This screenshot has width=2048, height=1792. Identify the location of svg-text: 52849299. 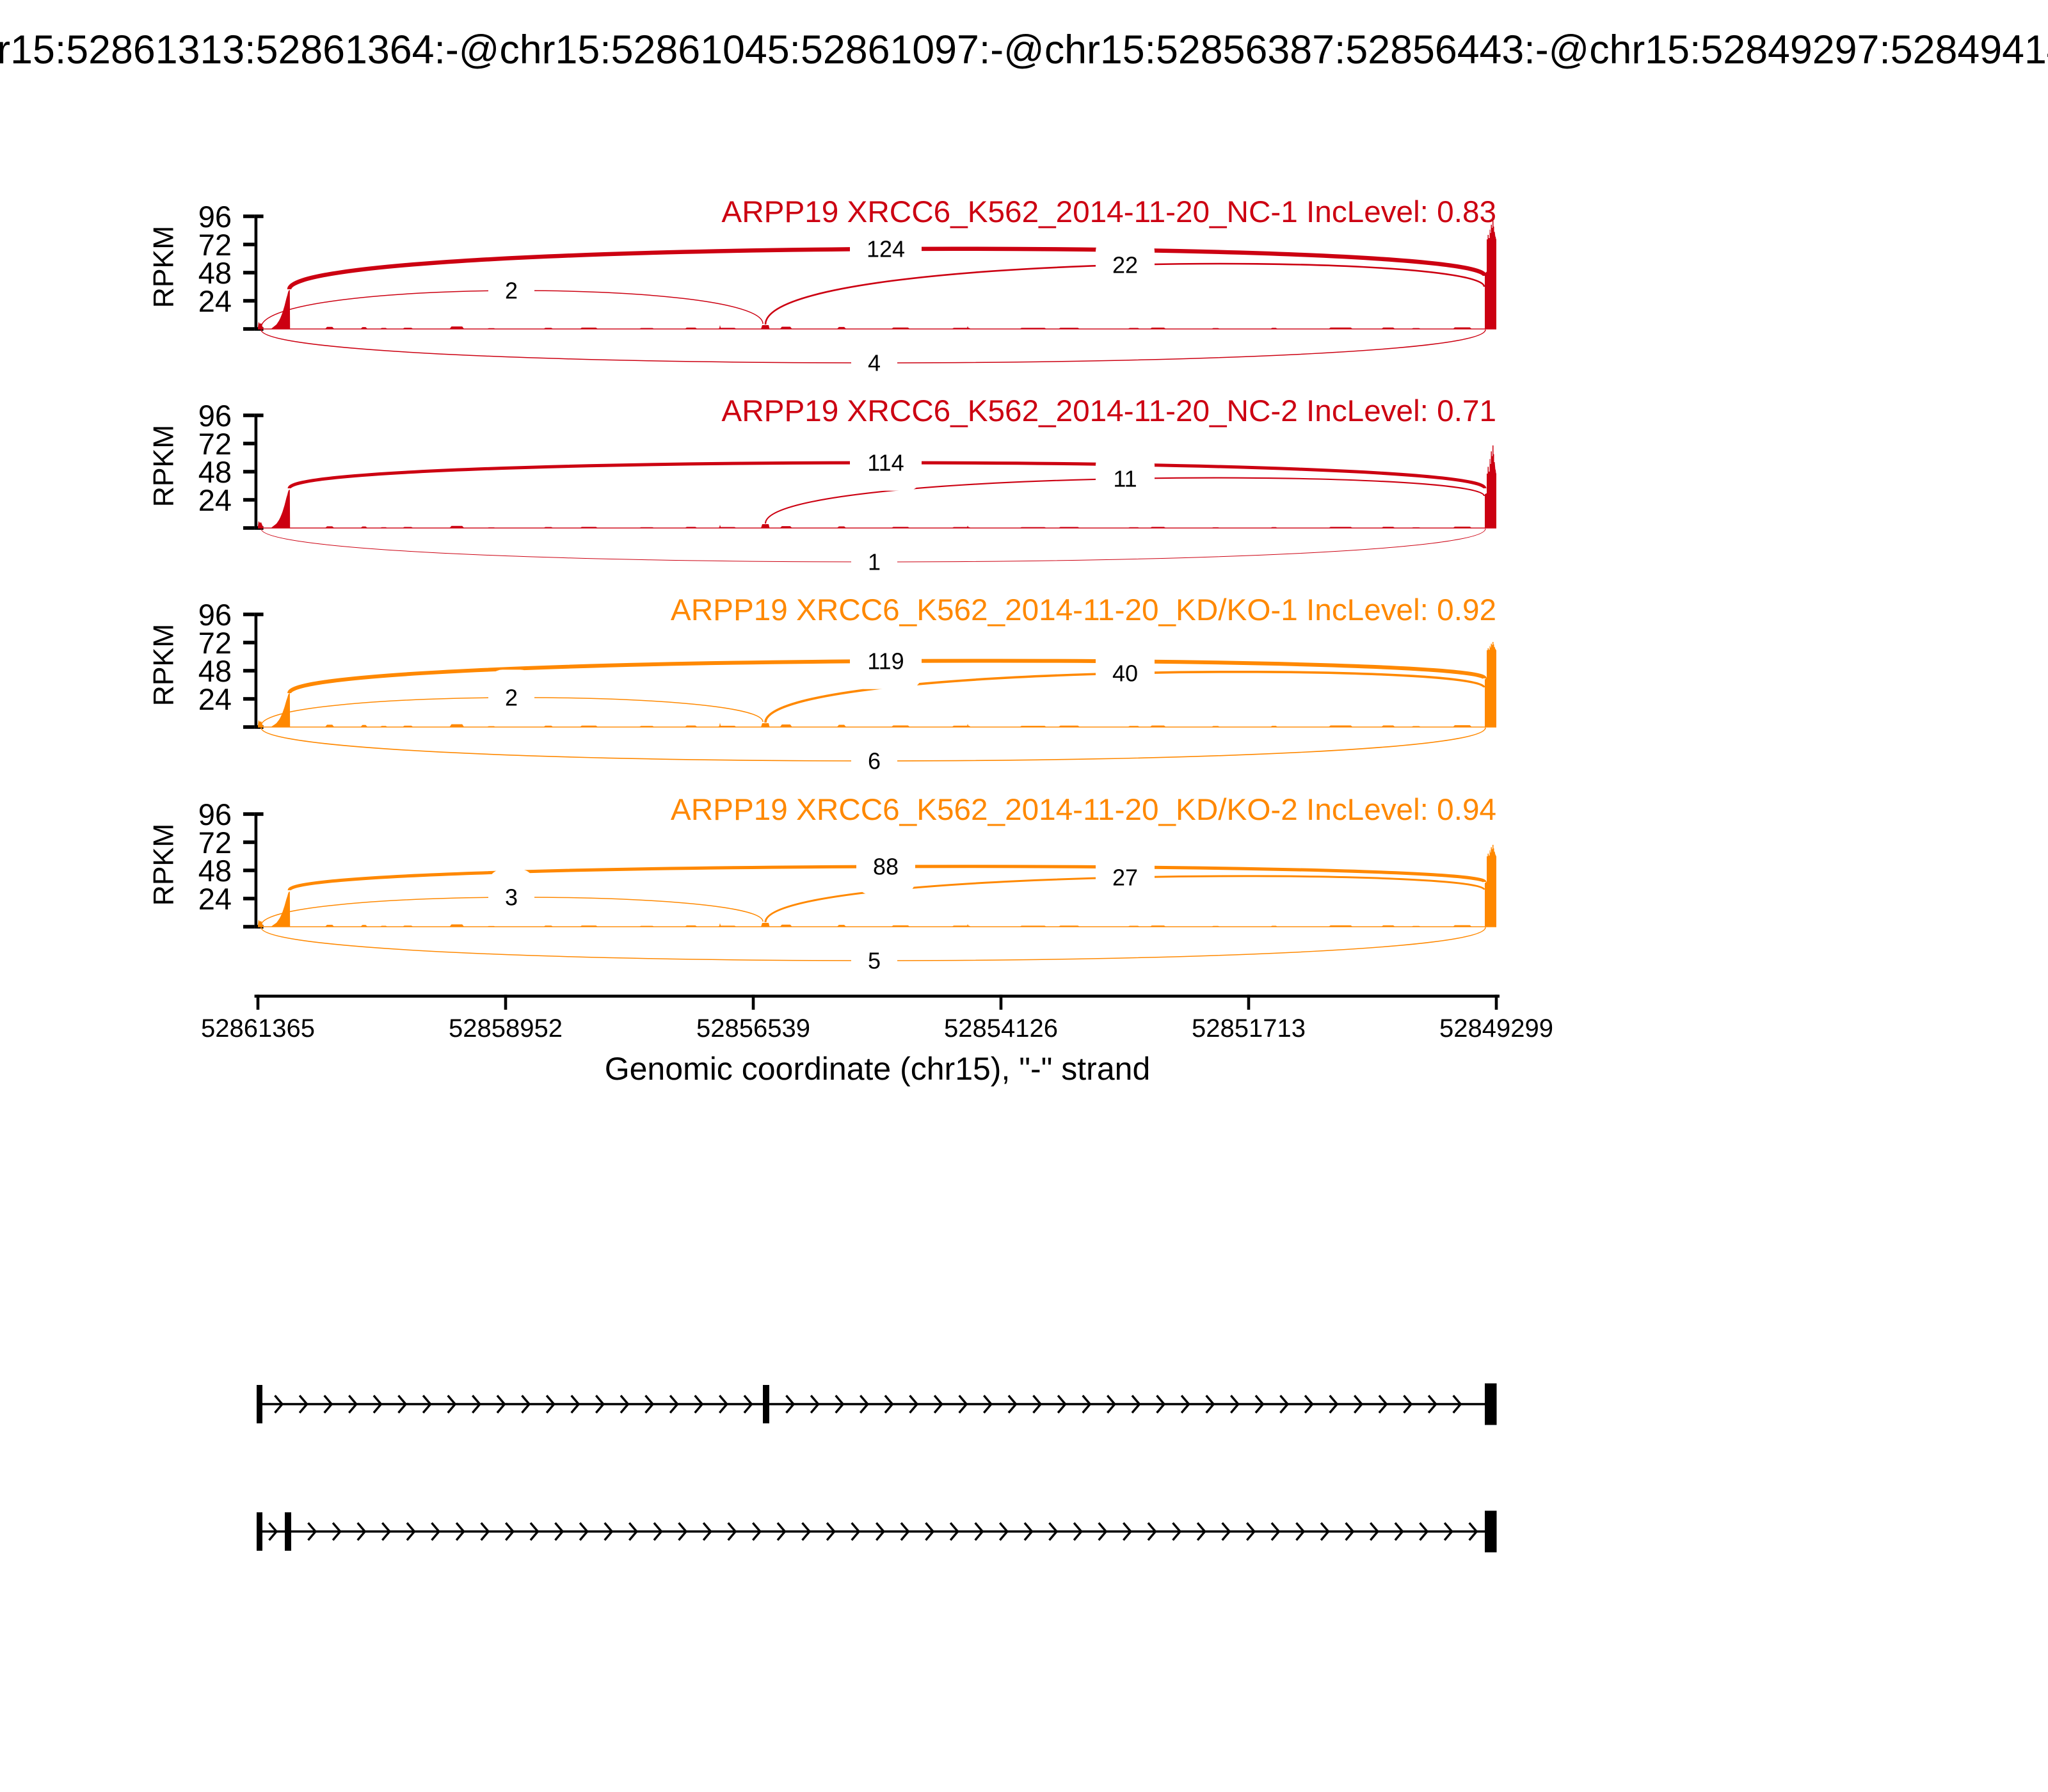
(1496, 1028).